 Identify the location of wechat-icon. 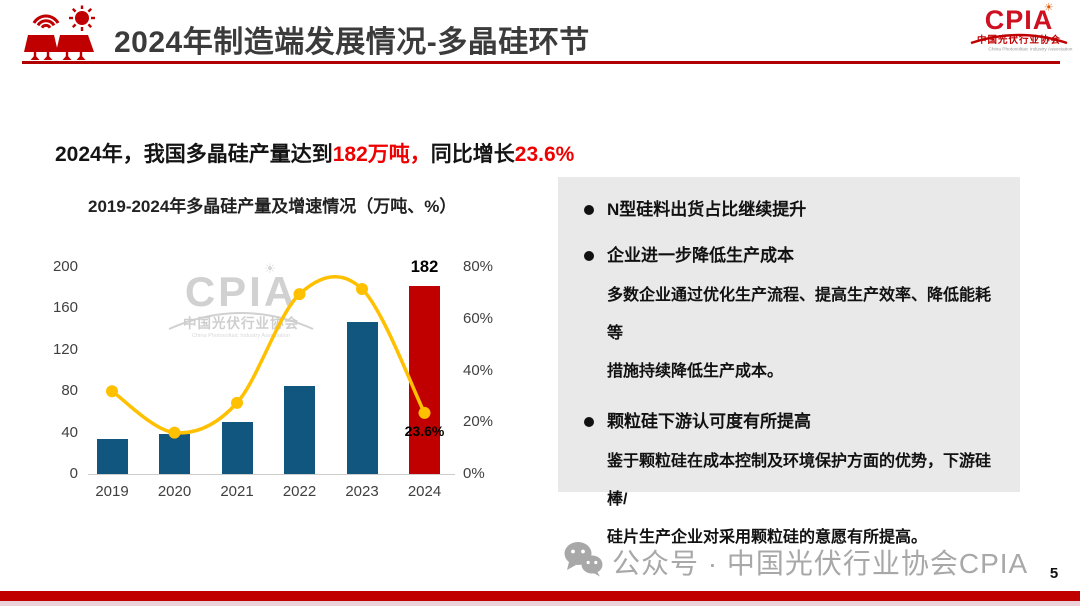
(583, 559).